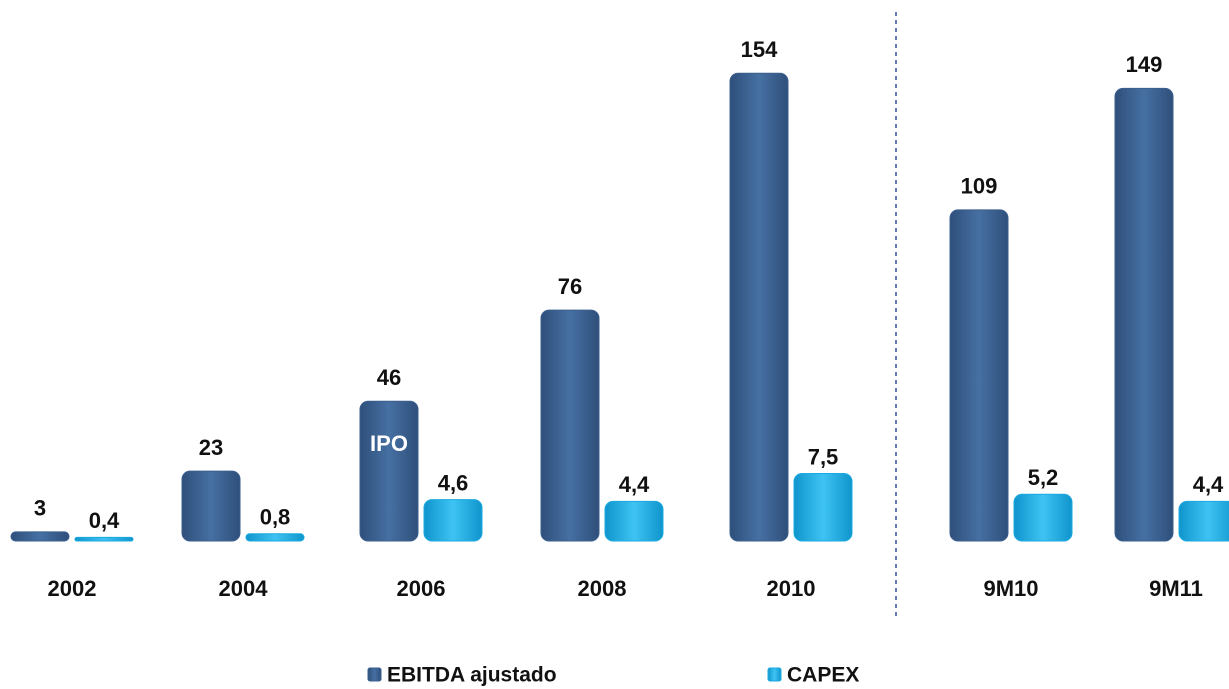 Image resolution: width=1229 pixels, height=689 pixels. What do you see at coordinates (979, 186) in the screenshot?
I see `data-label: 109` at bounding box center [979, 186].